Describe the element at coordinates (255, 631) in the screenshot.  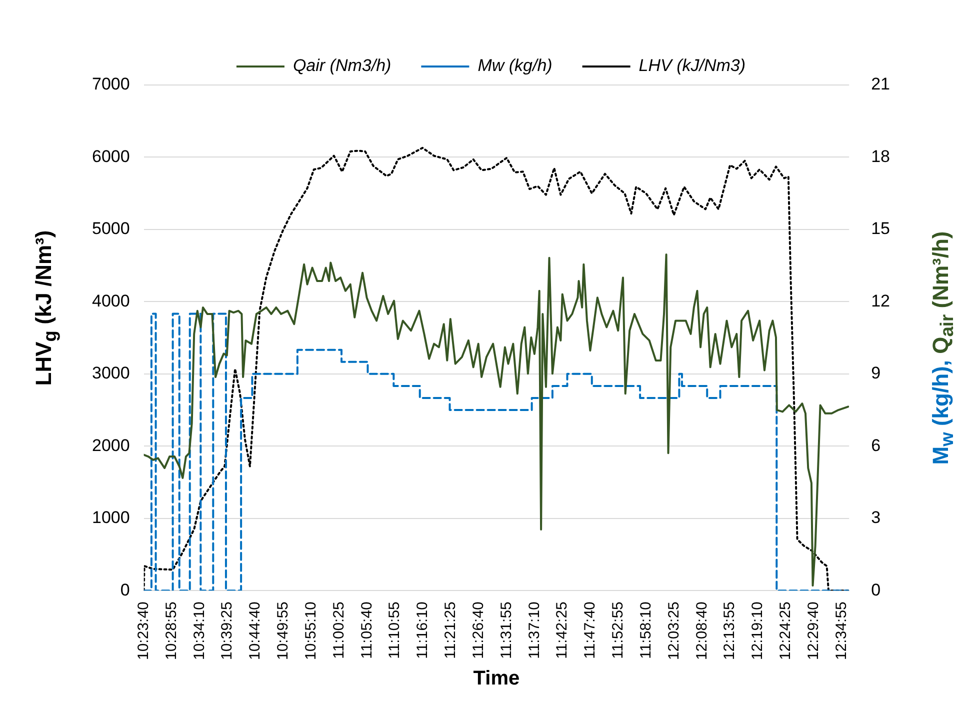
I see `x-tick-label: 10:44:40` at that location.